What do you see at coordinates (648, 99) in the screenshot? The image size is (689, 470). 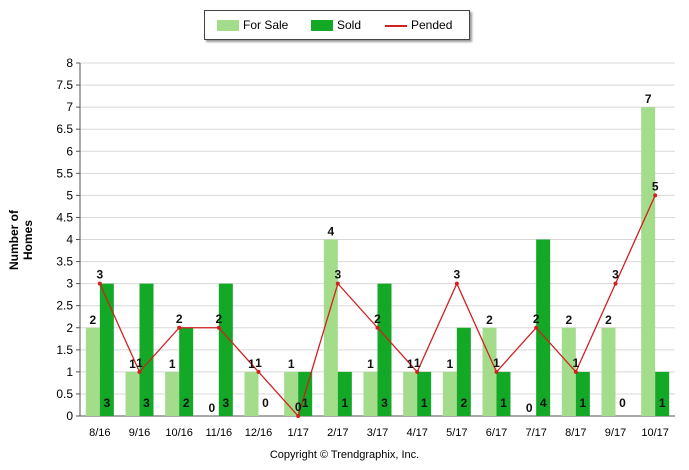 I see `data-label-for-sale: 7` at bounding box center [648, 99].